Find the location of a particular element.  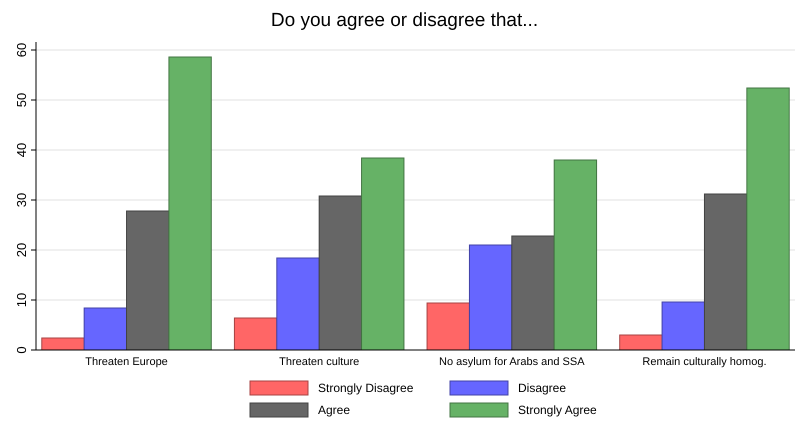

legend-label: Strongly Agree is located at coordinates (558, 410).